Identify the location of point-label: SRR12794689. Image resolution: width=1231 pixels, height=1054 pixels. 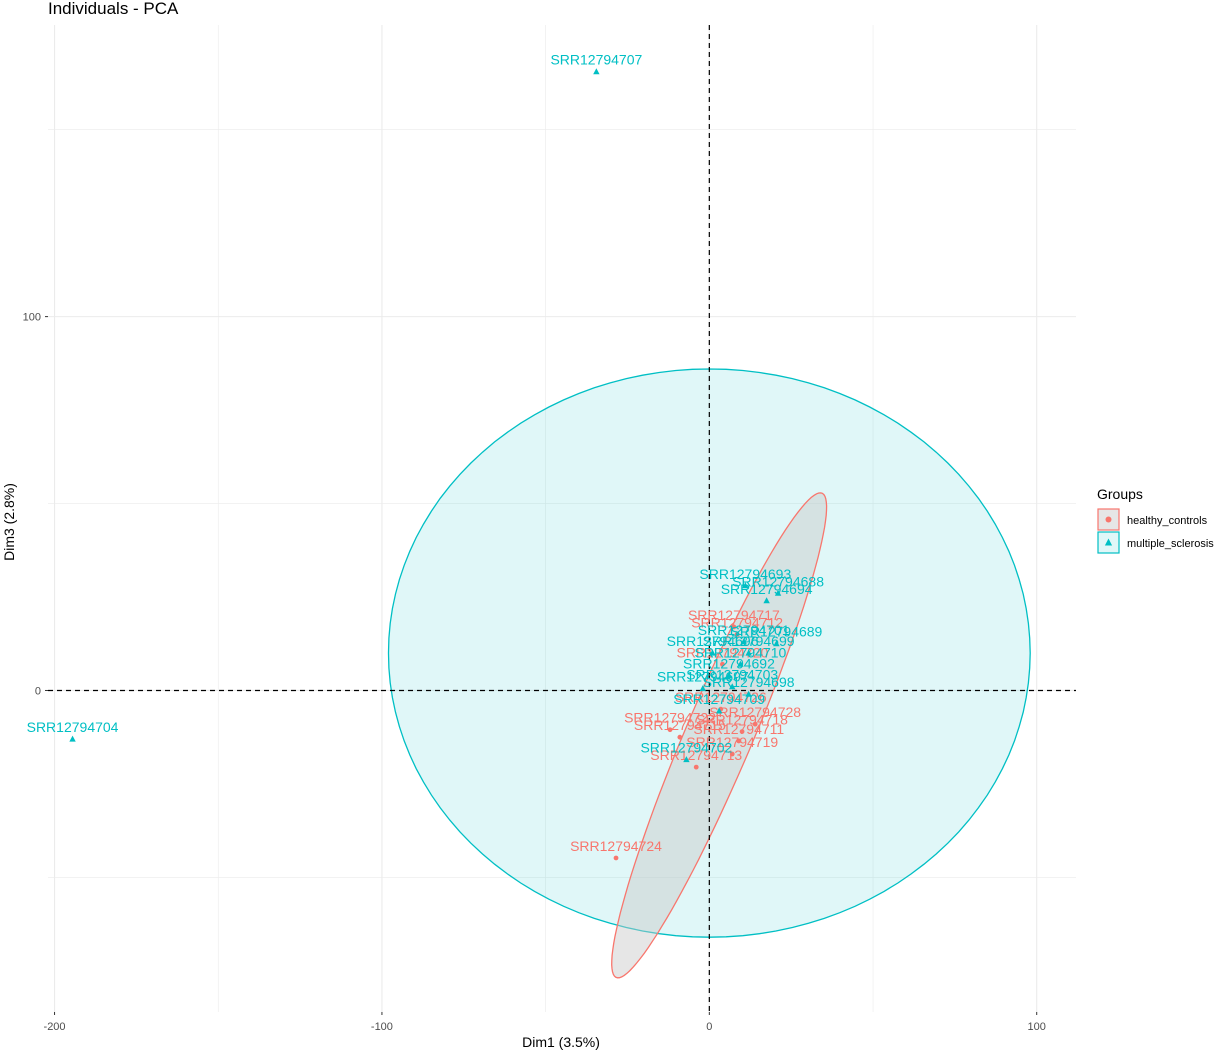
(777, 632).